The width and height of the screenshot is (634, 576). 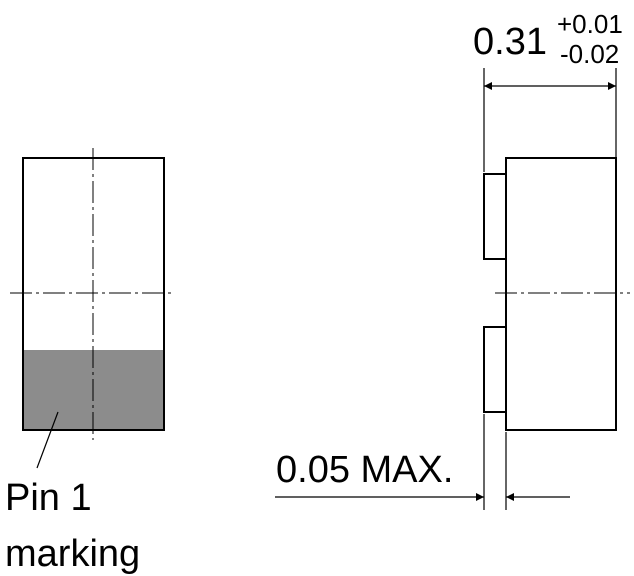 What do you see at coordinates (589, 54) in the screenshot?
I see `thickness-tolerance-minus: -0.02` at bounding box center [589, 54].